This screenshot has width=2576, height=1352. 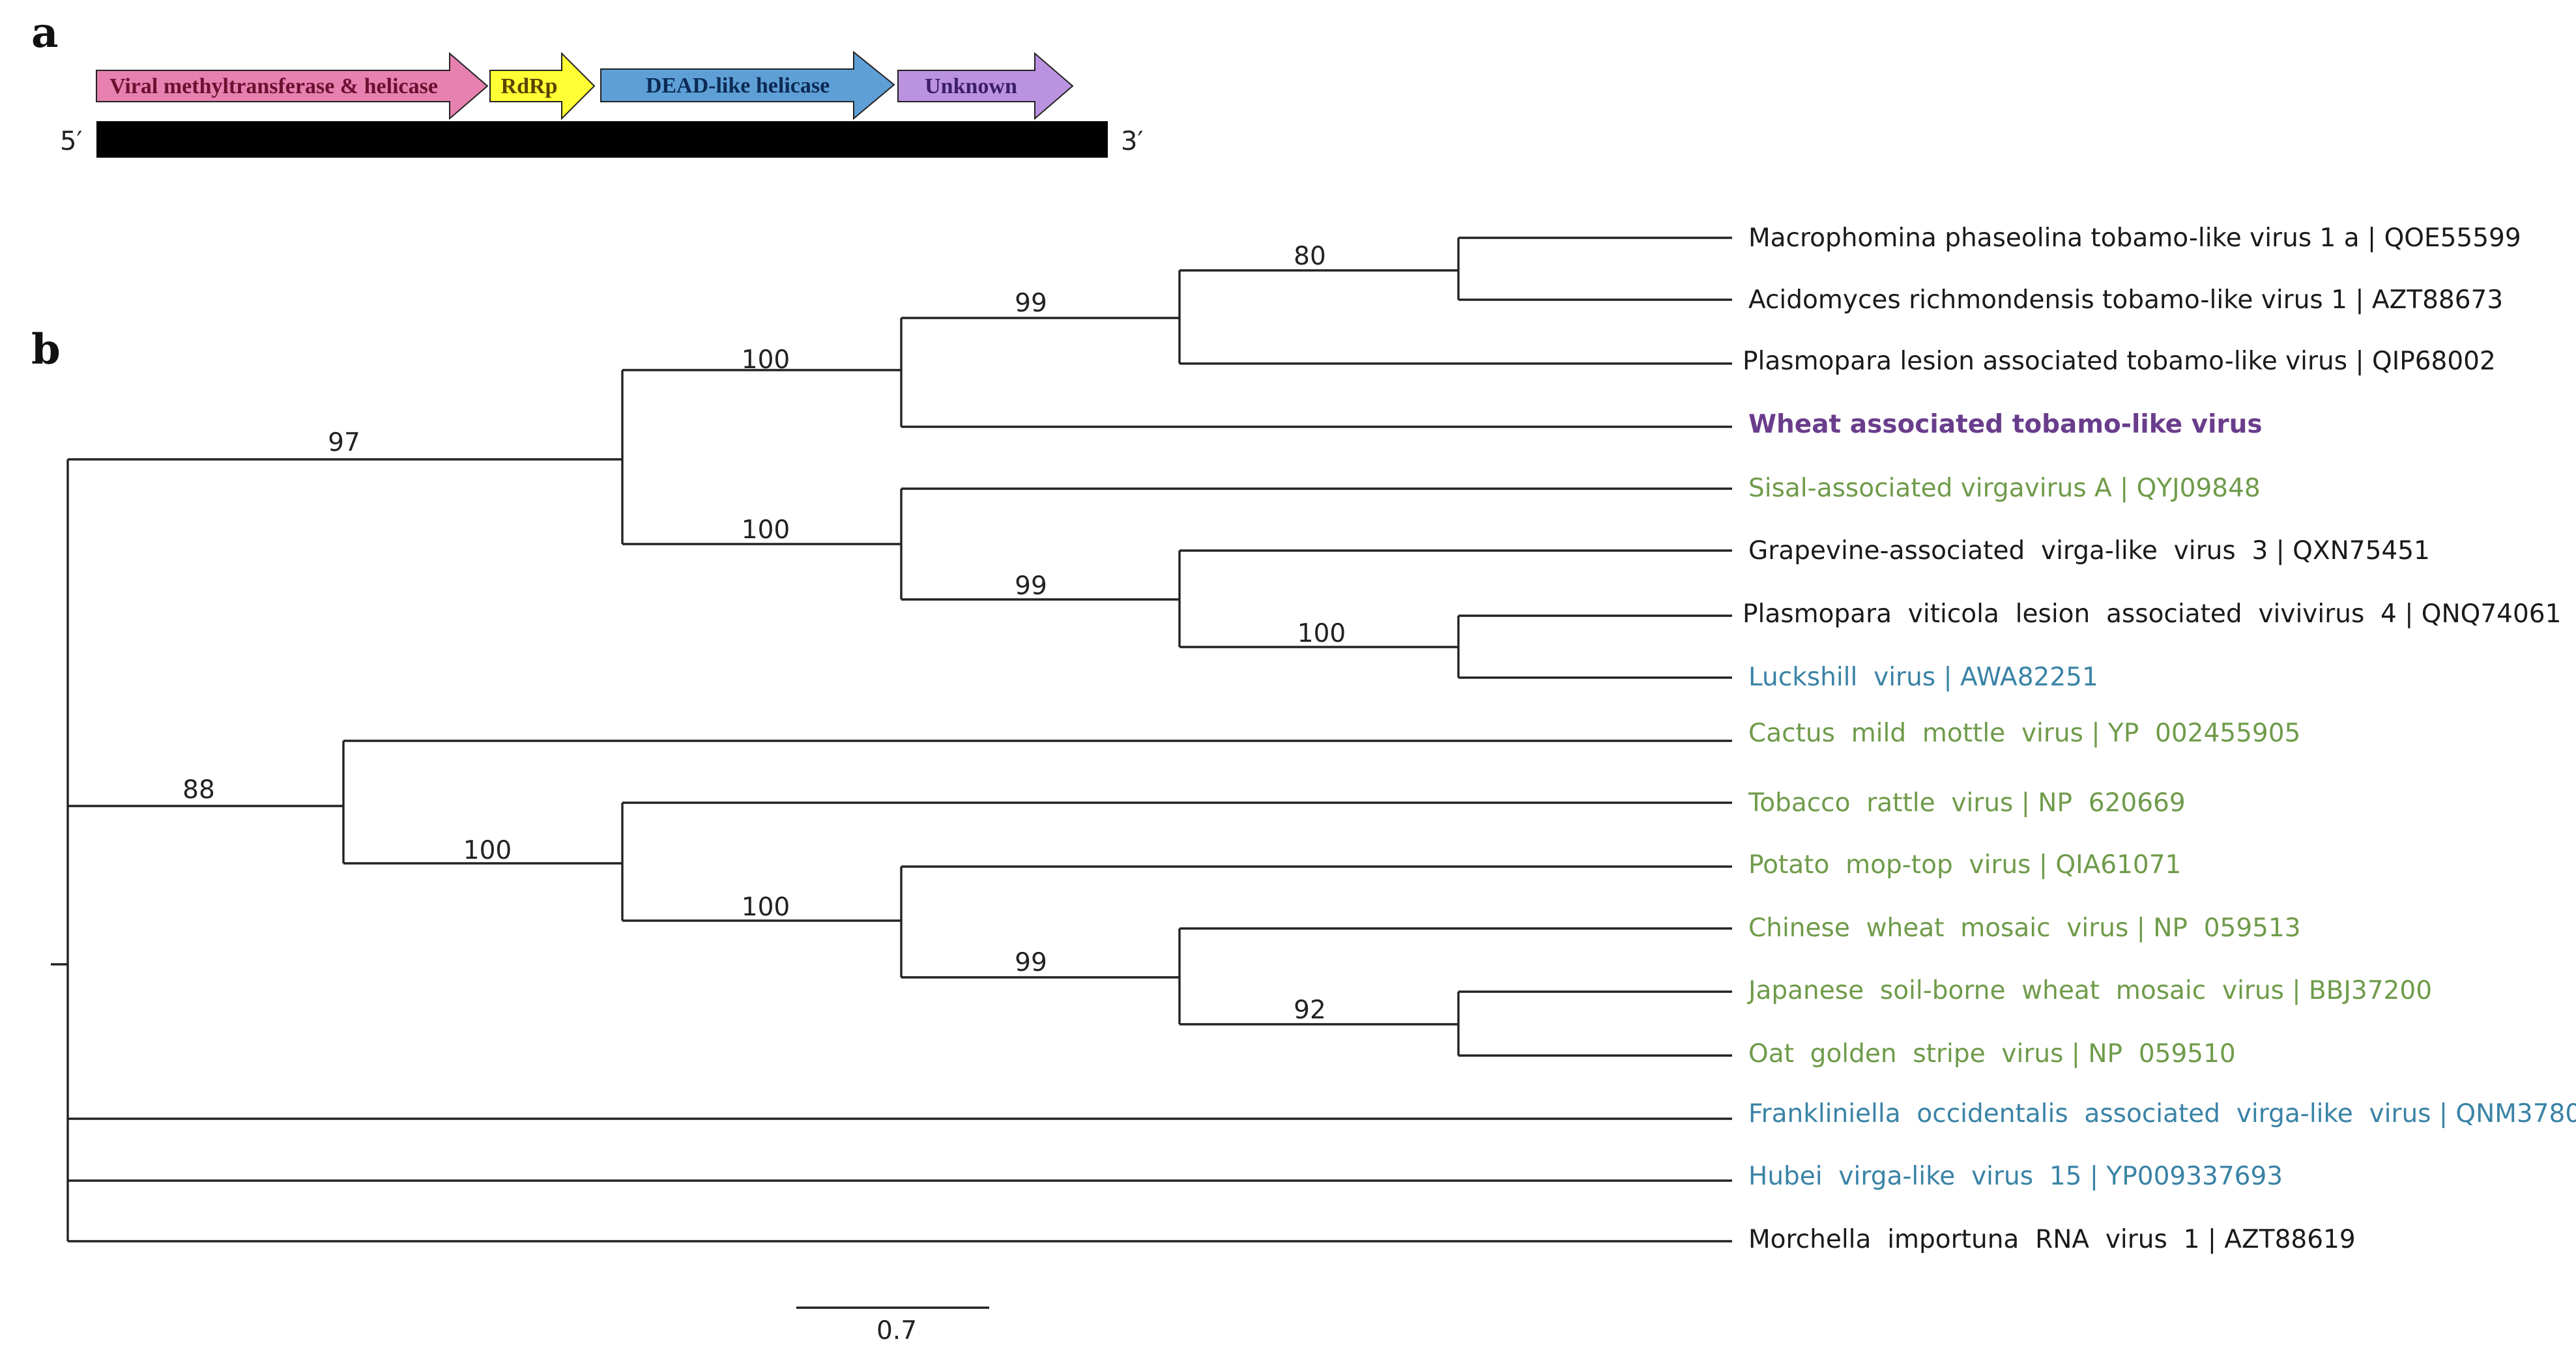 What do you see at coordinates (2005, 424) in the screenshot?
I see `taxon-label-highlight: Wheat associated tobamo-like virus` at bounding box center [2005, 424].